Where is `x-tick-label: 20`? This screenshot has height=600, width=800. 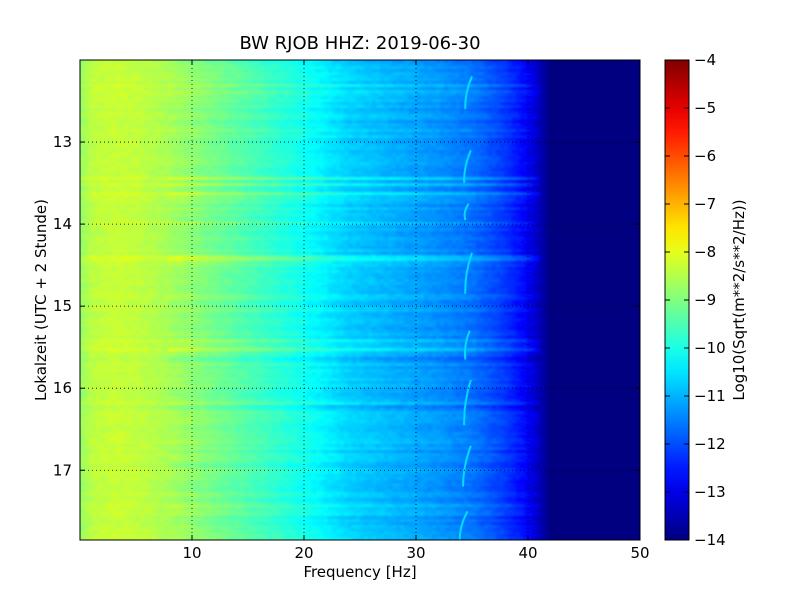
x-tick-label: 20 is located at coordinates (303, 553).